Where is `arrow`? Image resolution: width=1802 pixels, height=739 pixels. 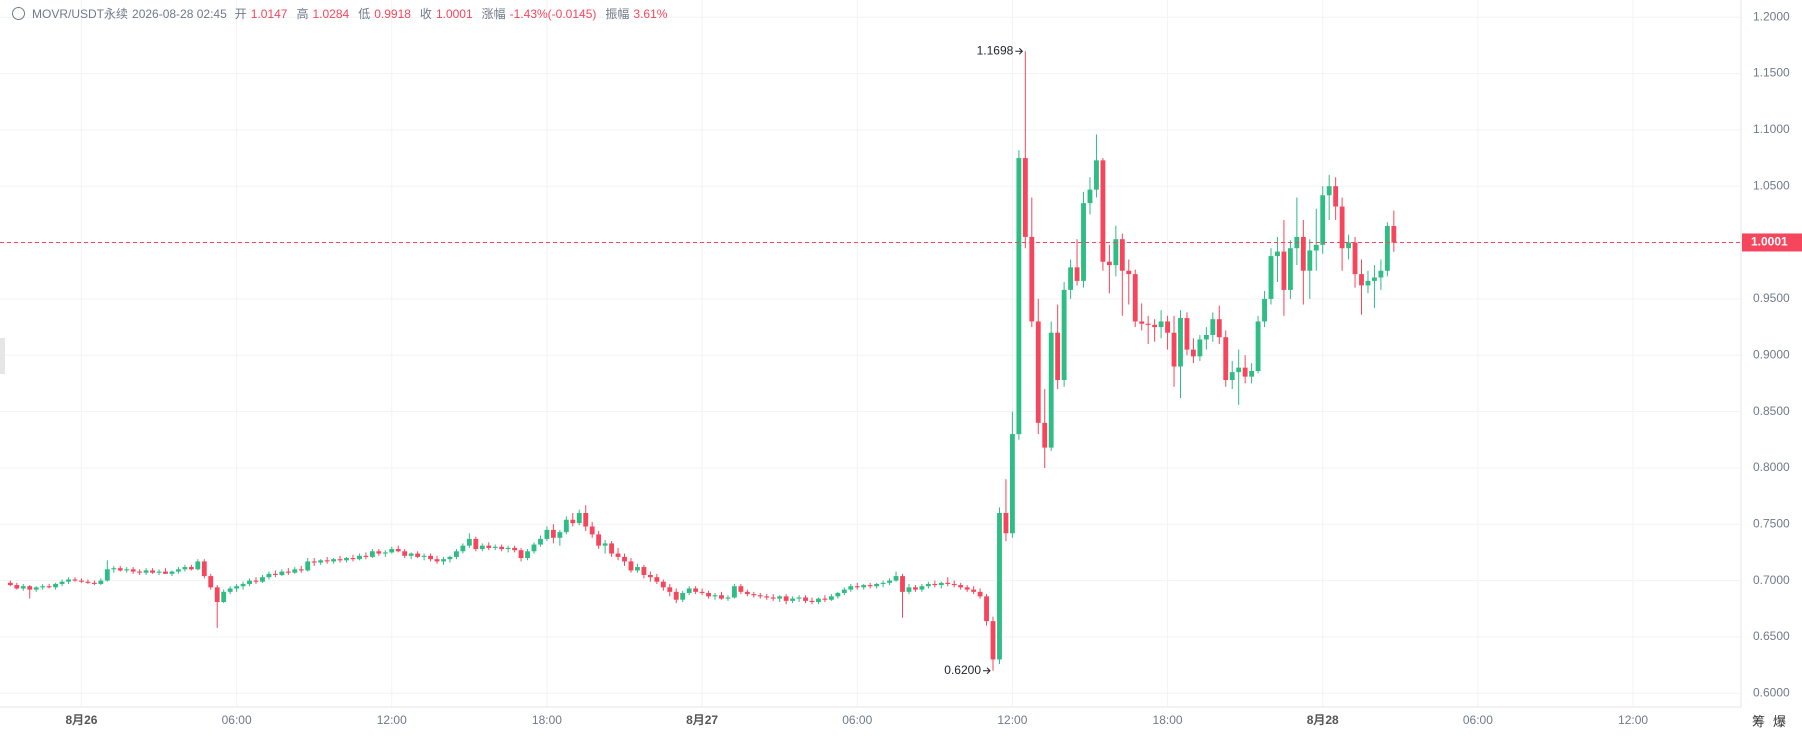
arrow is located at coordinates (1019, 51).